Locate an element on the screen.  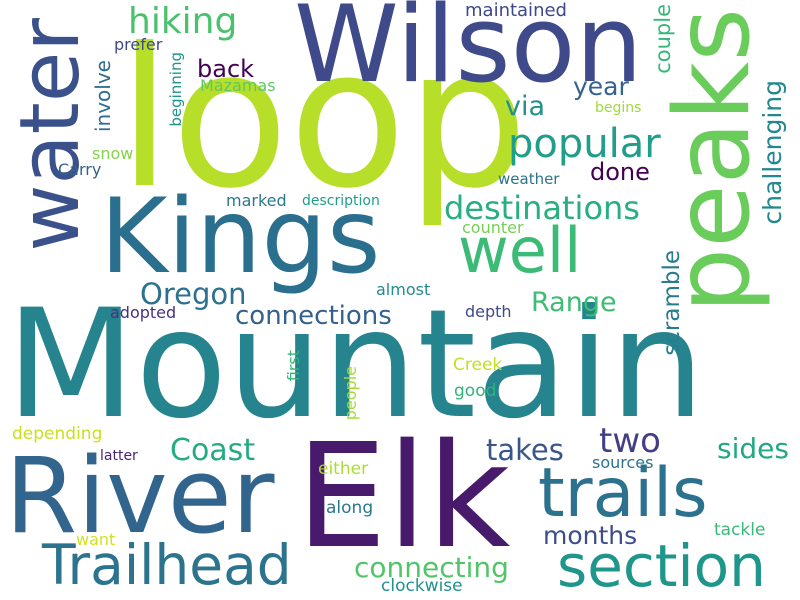
word-water: water is located at coordinates (50, 135).